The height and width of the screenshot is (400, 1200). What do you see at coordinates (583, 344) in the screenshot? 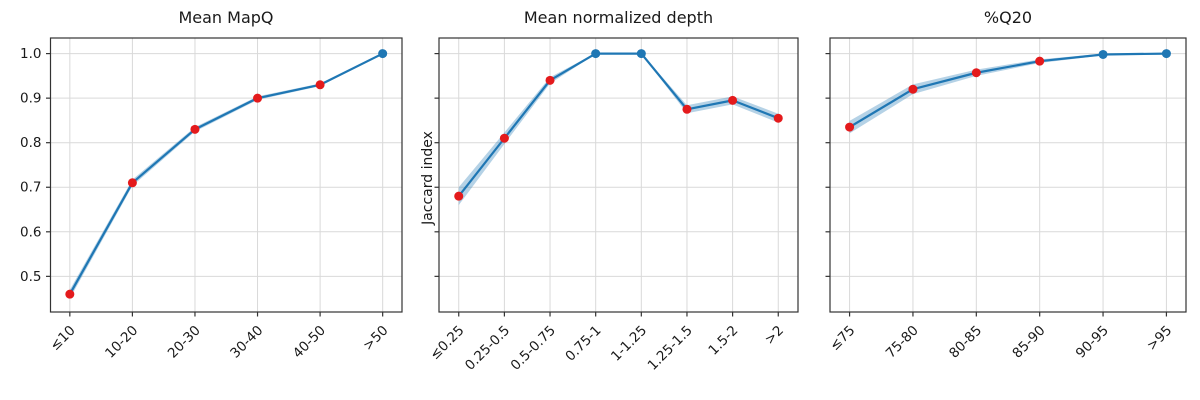
I see `x-tick-label: 0.75-1` at bounding box center [583, 344].